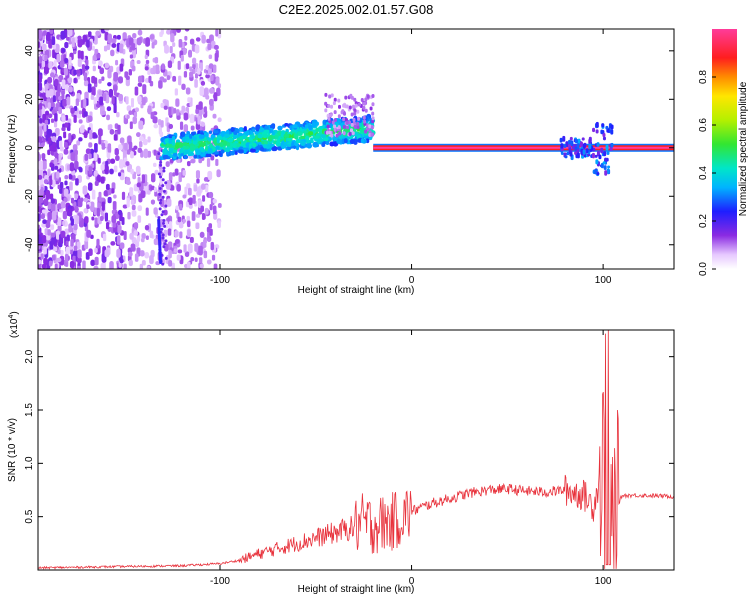 The width and height of the screenshot is (750, 600). Describe the element at coordinates (220, 280) in the screenshot. I see `spectrogram-x-tick-label: -100` at that location.